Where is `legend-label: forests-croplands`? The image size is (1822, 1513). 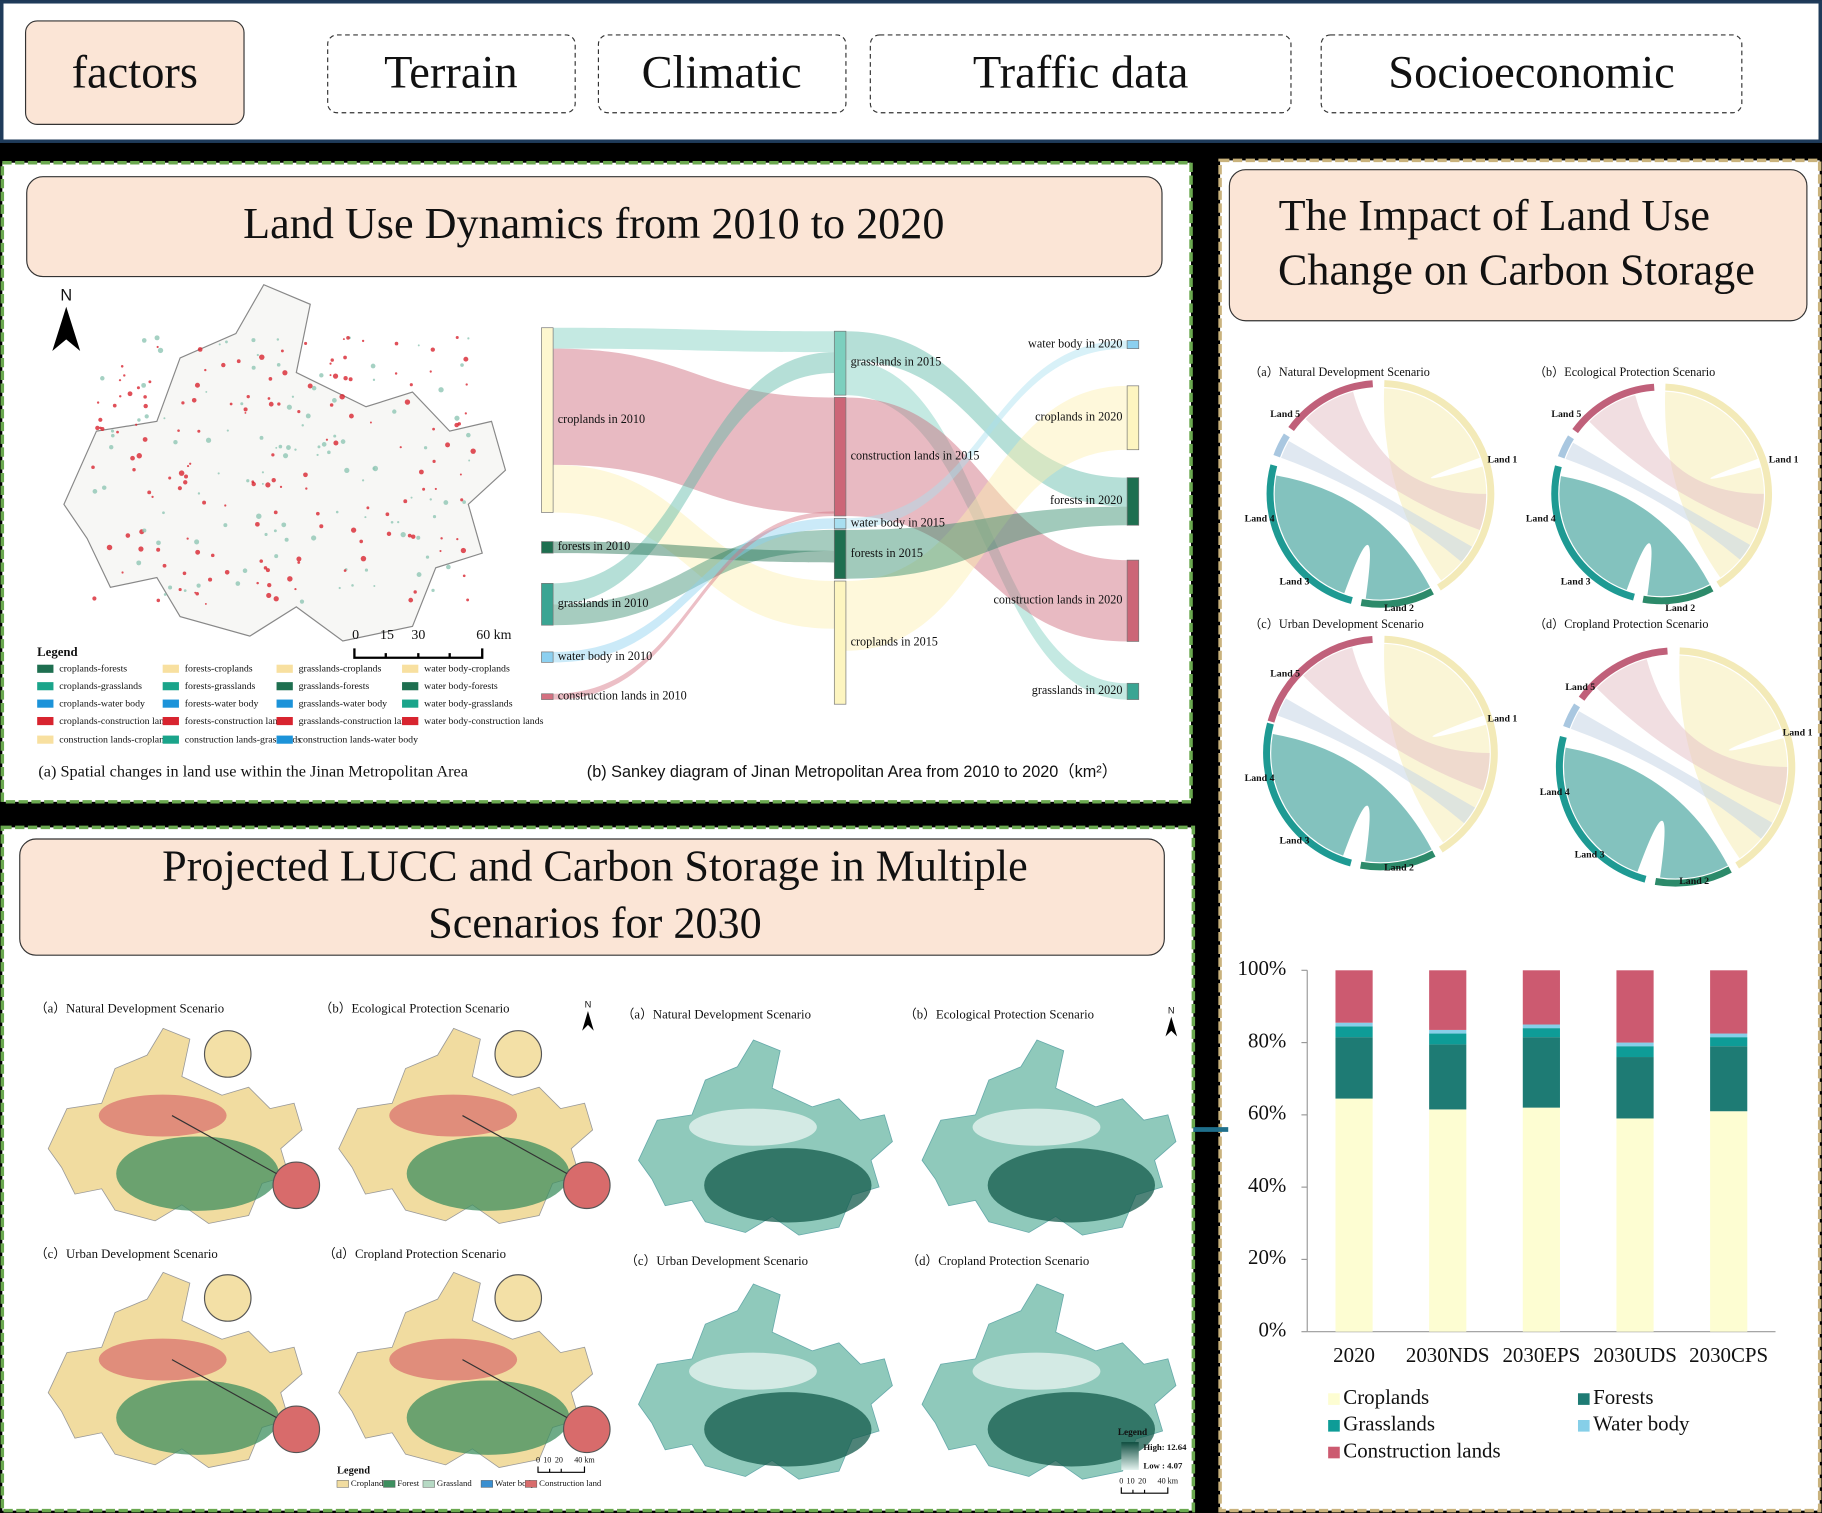 legend-label: forests-croplands is located at coordinates (219, 669).